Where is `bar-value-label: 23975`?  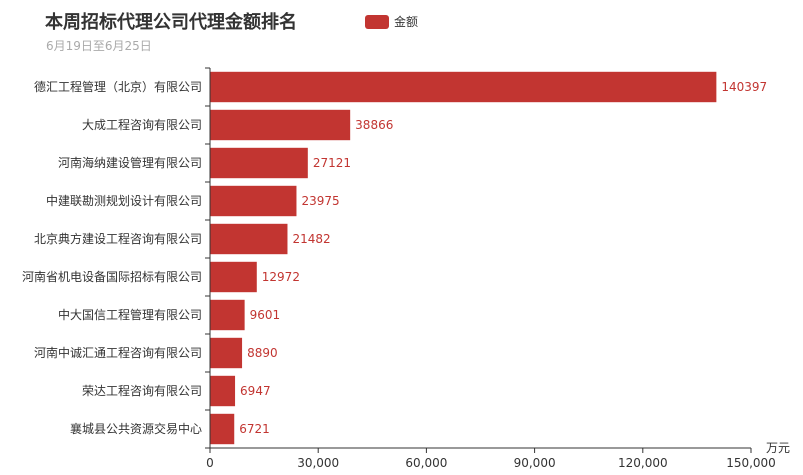 bar-value-label: 23975 is located at coordinates (320, 201).